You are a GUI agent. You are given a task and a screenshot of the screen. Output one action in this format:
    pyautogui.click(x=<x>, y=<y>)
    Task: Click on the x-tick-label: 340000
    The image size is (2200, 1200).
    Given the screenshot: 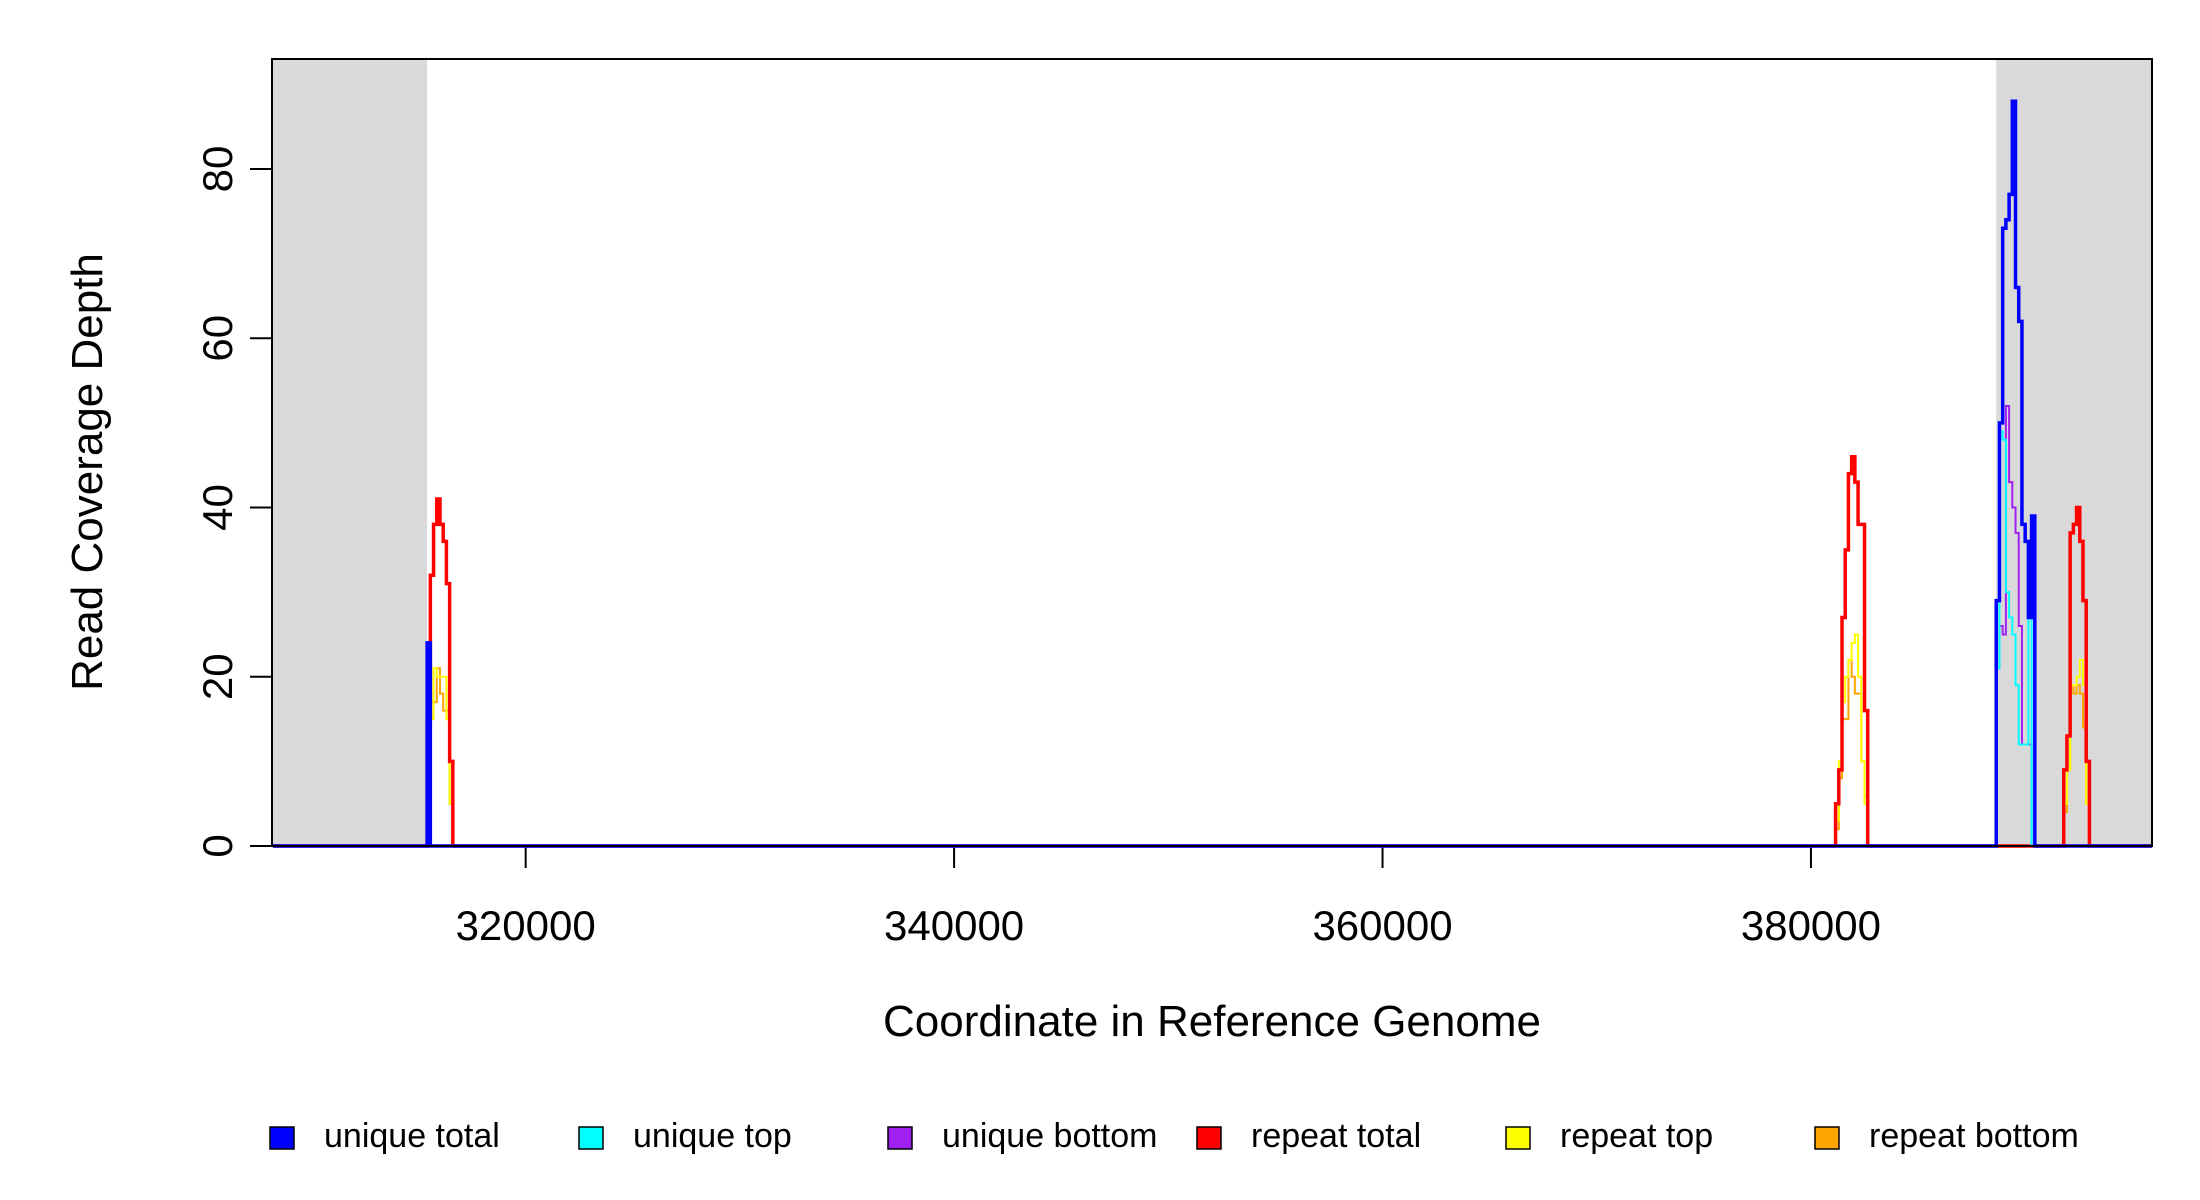 What is the action you would take?
    pyautogui.click(x=954, y=925)
    